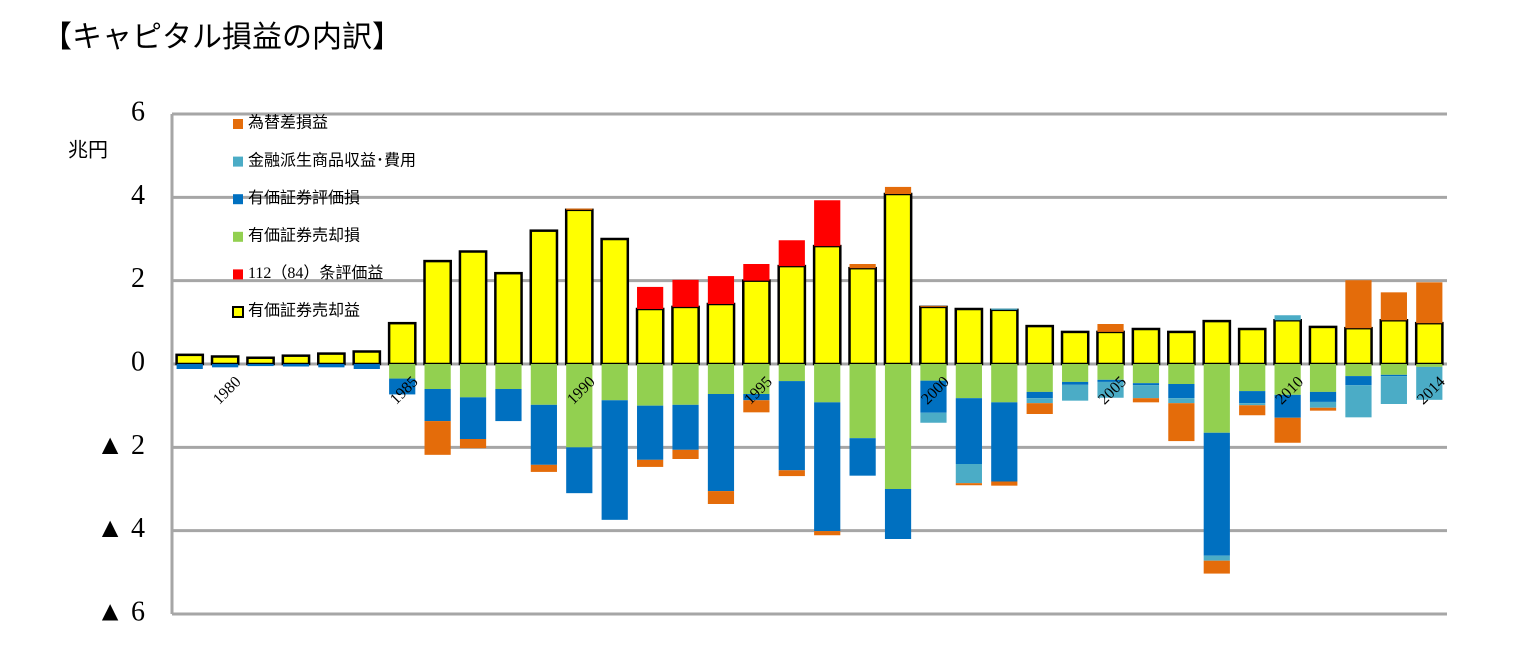 This screenshot has width=1539, height=670. Describe the element at coordinates (332, 160) in the screenshot. I see `legend-label: 金融派生商品収益･費用` at that location.